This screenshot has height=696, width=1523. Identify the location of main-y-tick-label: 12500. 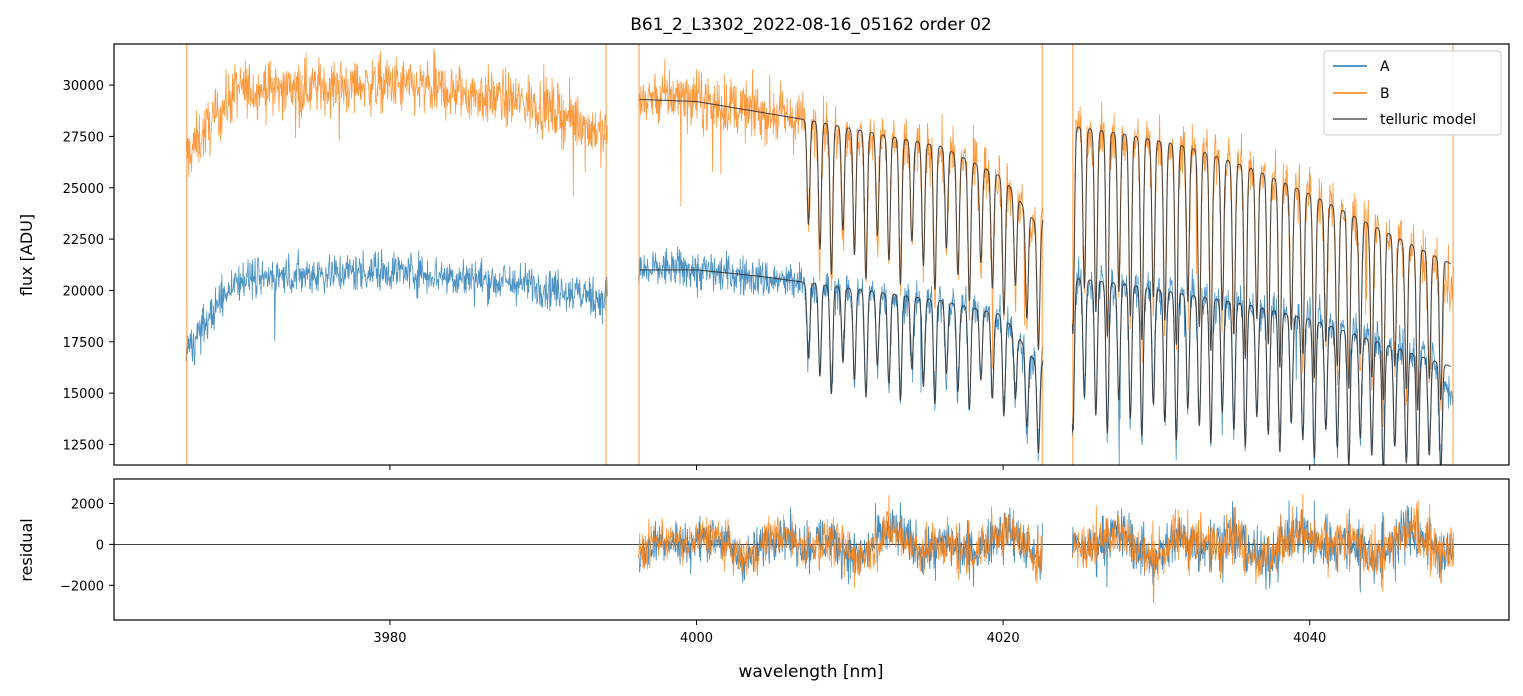
(83, 445).